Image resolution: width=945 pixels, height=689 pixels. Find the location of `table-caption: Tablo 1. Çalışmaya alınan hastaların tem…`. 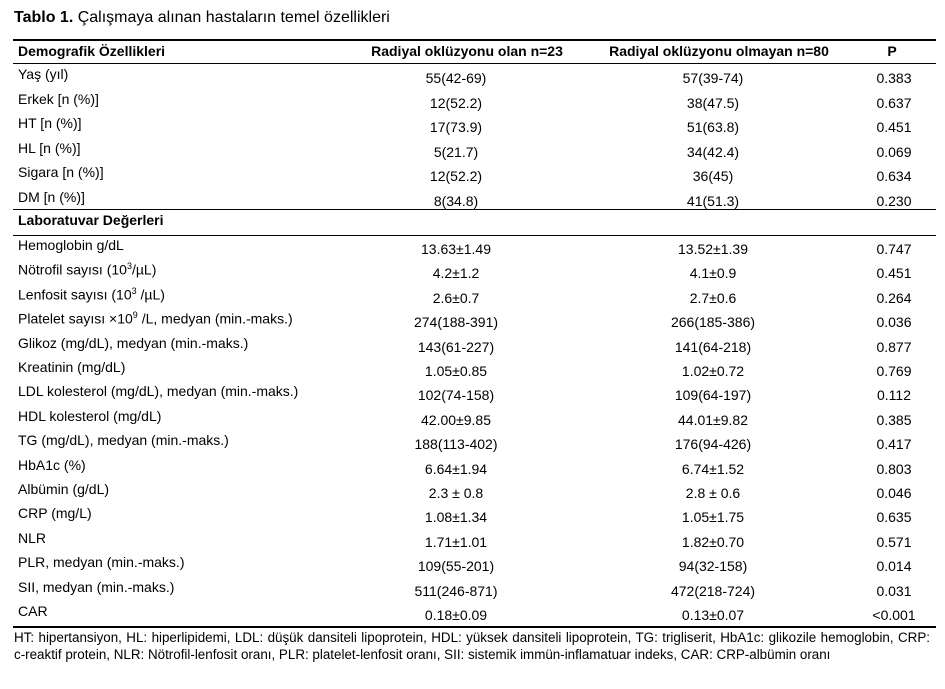

table-caption: Tablo 1. Çalışmaya alınan hastaların tem… is located at coordinates (202, 18).